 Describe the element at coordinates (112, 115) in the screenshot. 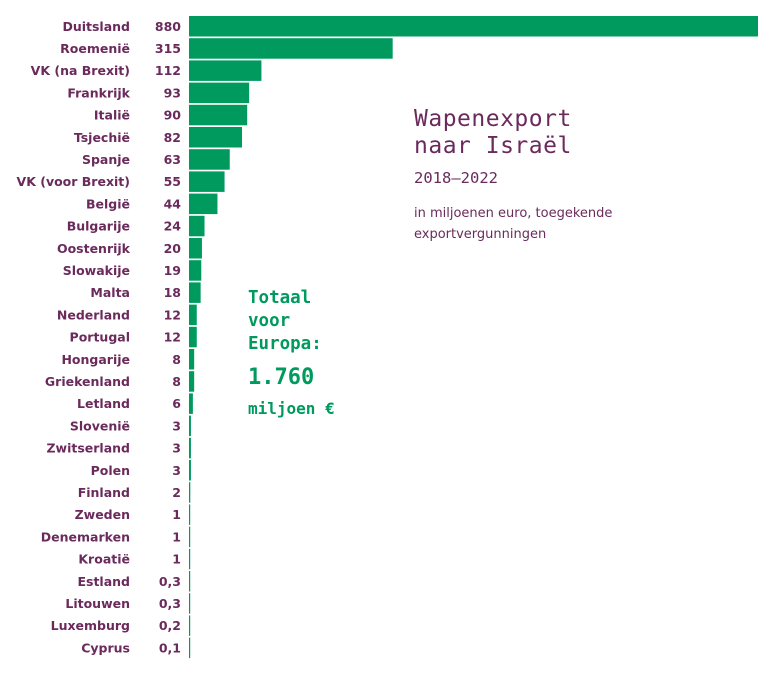

I see `category-label-4: Italië` at that location.